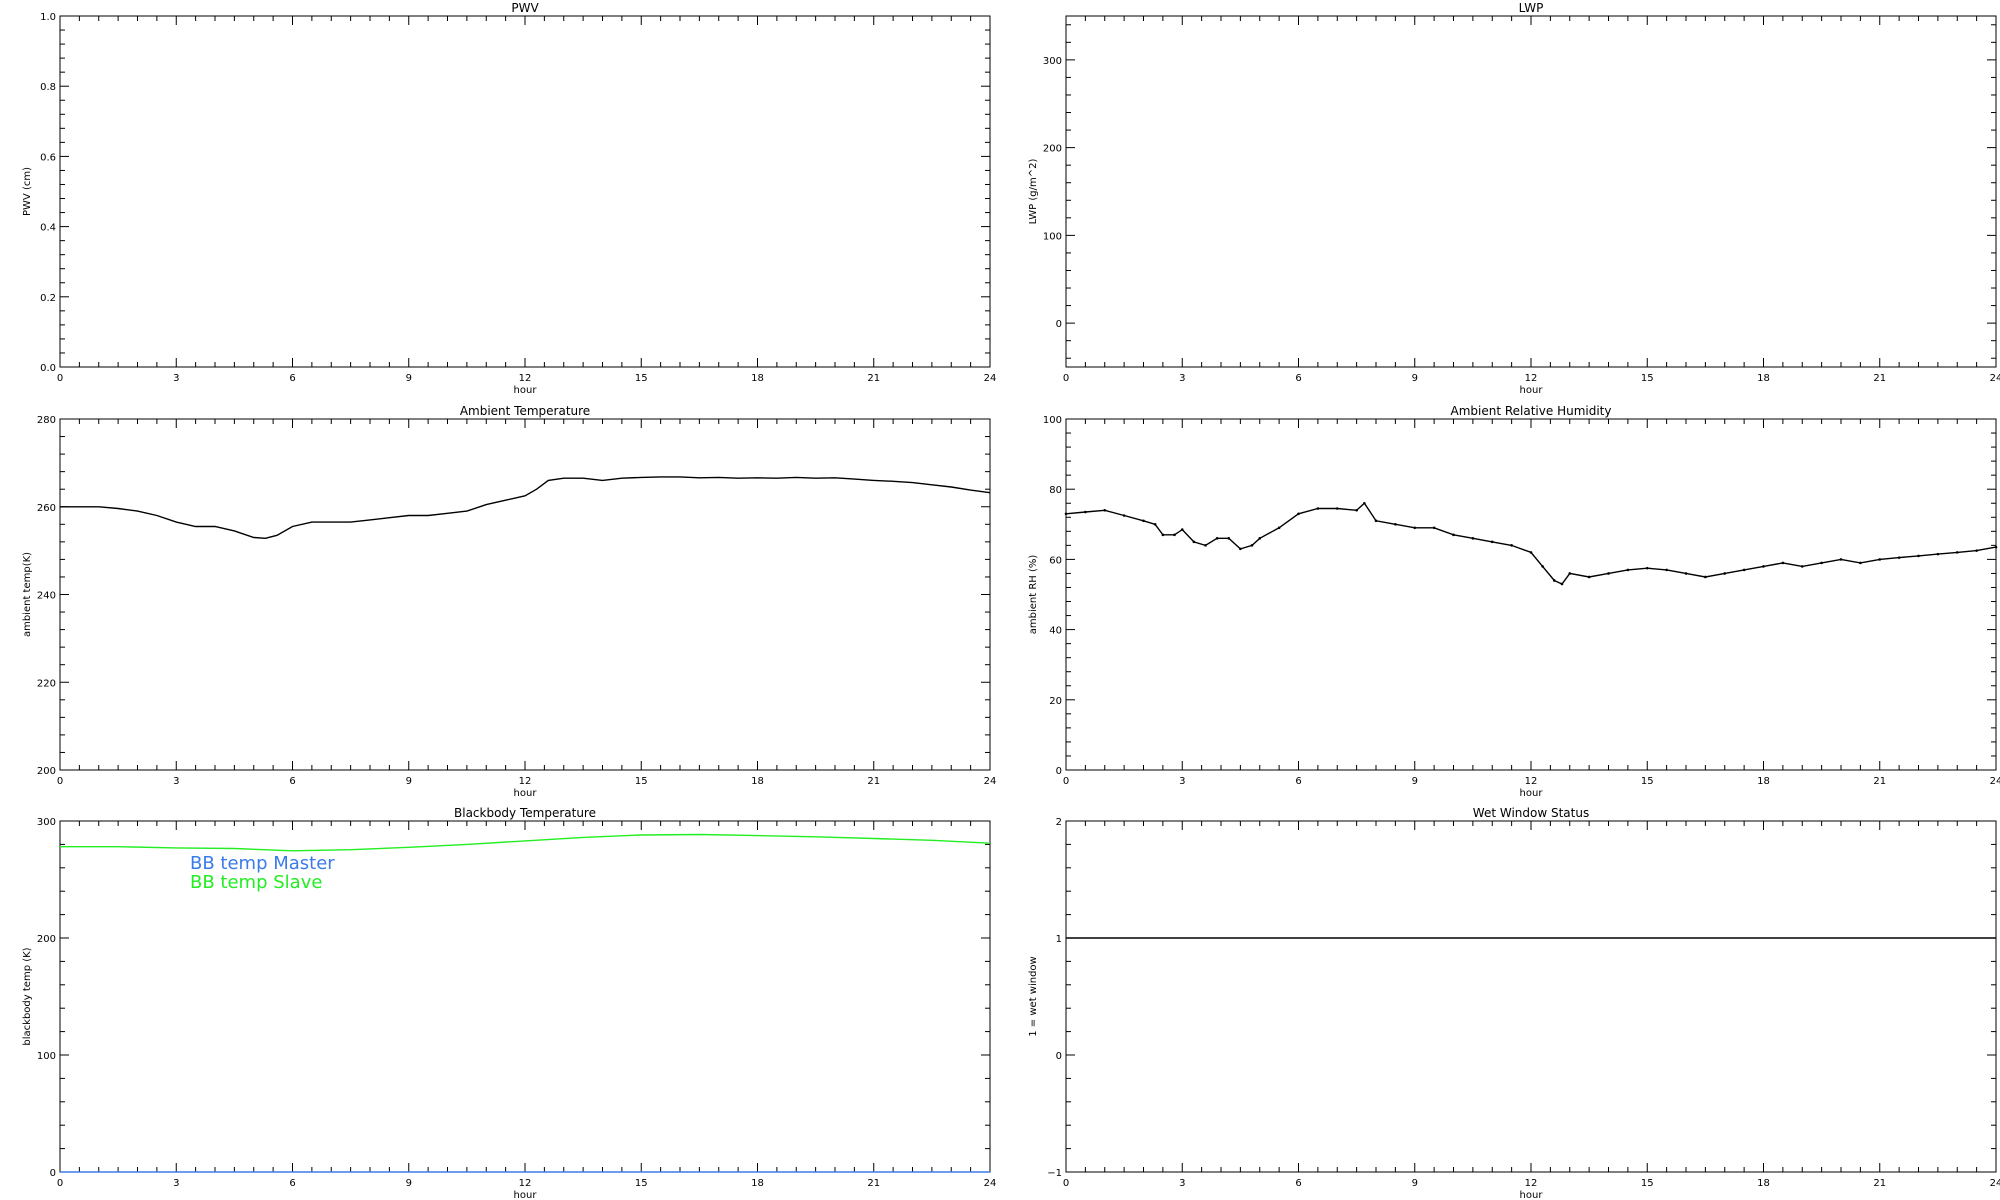  Describe the element at coordinates (46, 420) in the screenshot. I see `y-tick-label: 280` at that location.